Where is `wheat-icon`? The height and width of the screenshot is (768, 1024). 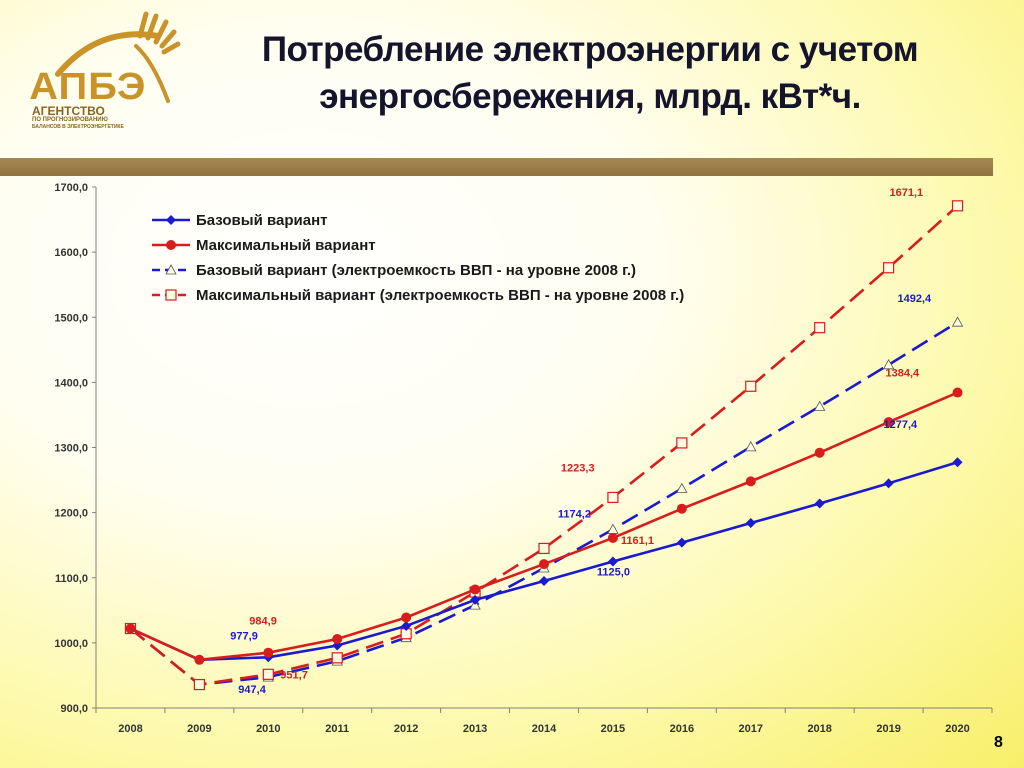 wheat-icon is located at coordinates (118, 57).